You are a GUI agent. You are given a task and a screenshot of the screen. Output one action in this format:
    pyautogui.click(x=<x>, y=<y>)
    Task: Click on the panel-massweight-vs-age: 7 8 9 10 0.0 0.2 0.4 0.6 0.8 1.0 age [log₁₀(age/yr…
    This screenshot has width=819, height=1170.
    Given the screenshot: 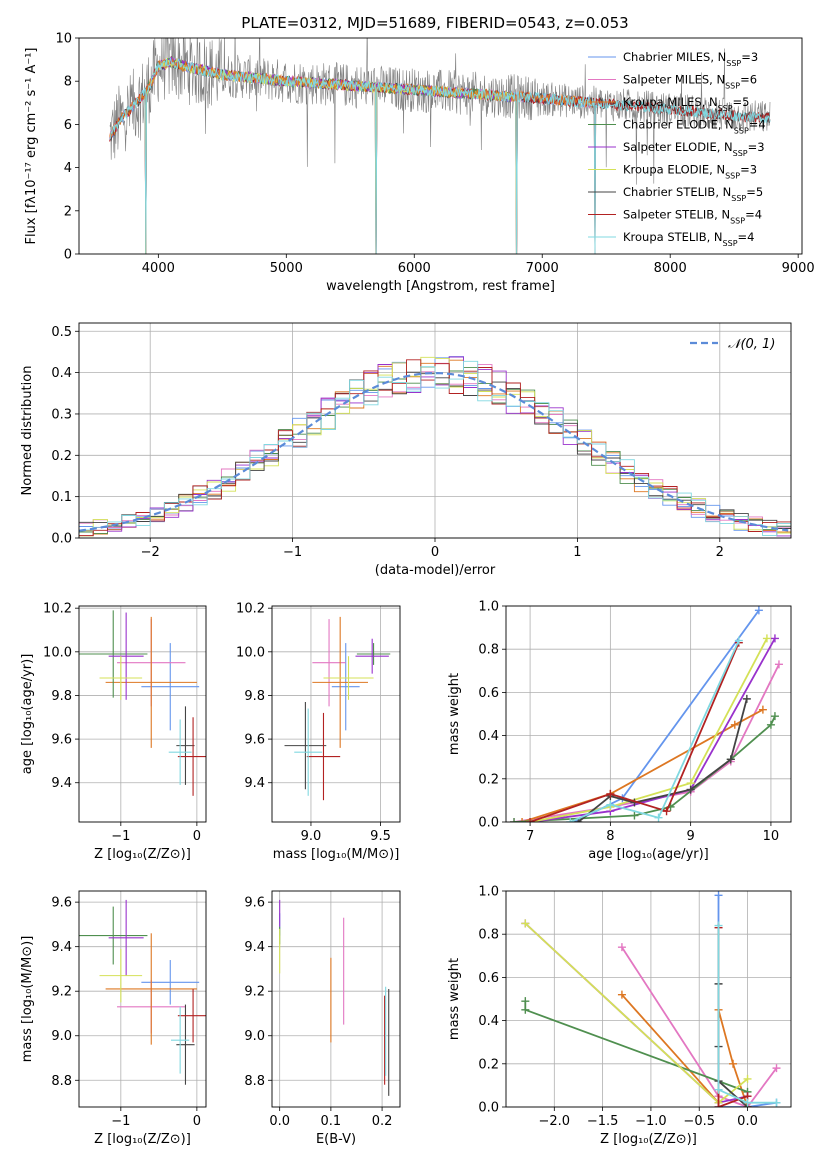 What is the action you would take?
    pyautogui.click(x=619, y=731)
    